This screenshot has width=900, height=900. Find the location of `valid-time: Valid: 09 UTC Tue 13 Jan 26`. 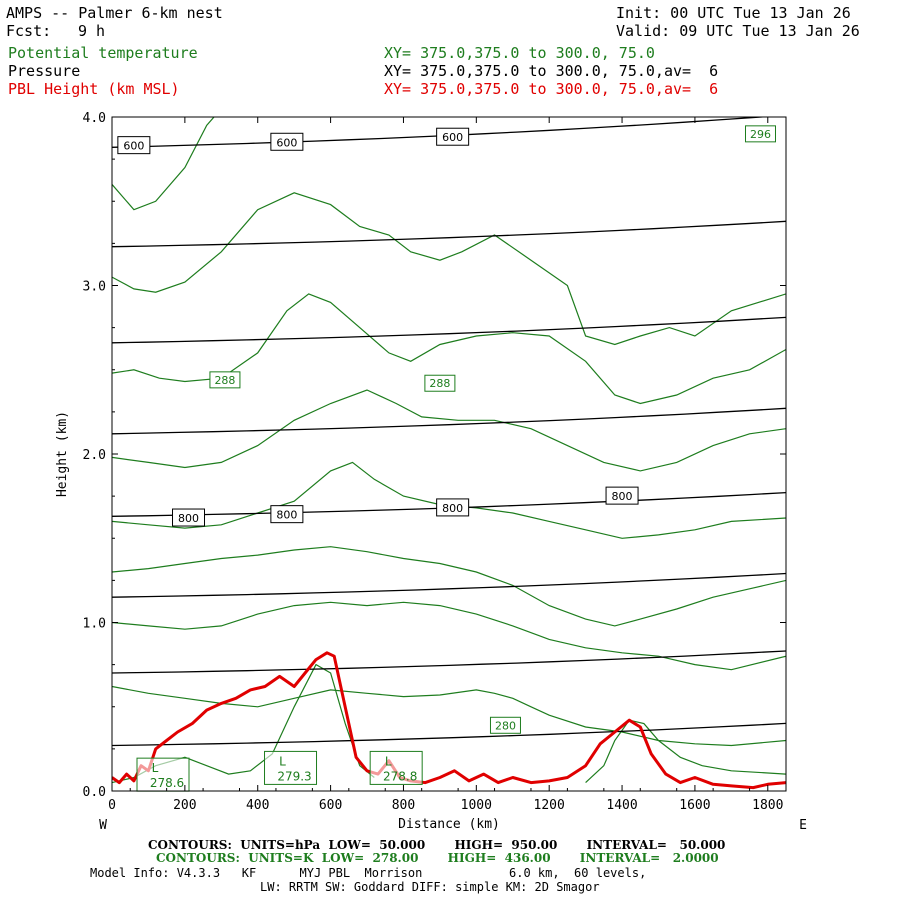

valid-time: Valid: 09 UTC Tue 13 Jan 26 is located at coordinates (738, 31).